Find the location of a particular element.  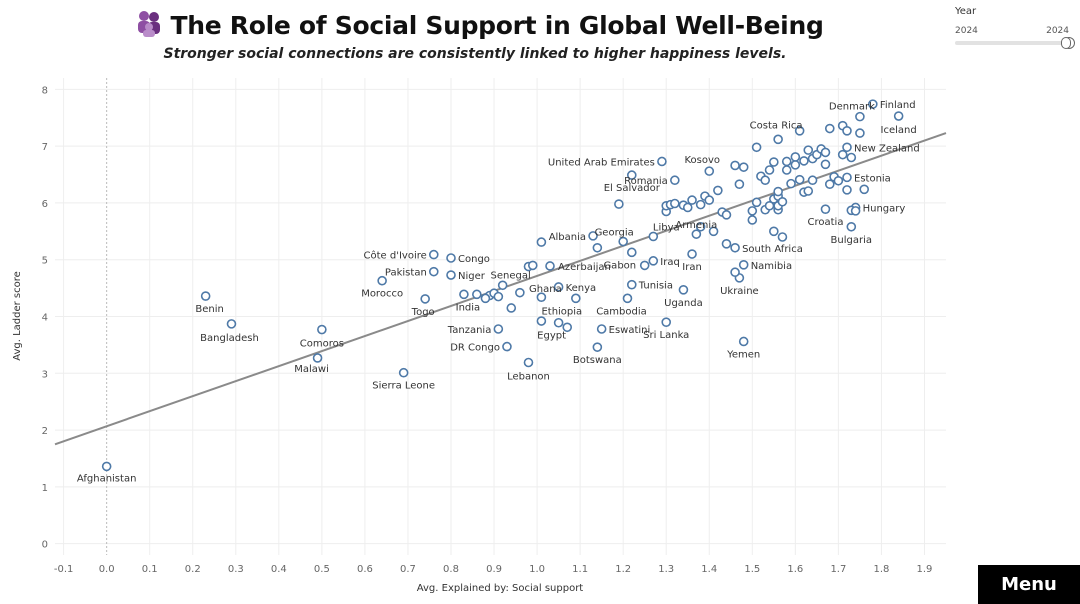

year-slider-handle-end is located at coordinates (1066, 43).